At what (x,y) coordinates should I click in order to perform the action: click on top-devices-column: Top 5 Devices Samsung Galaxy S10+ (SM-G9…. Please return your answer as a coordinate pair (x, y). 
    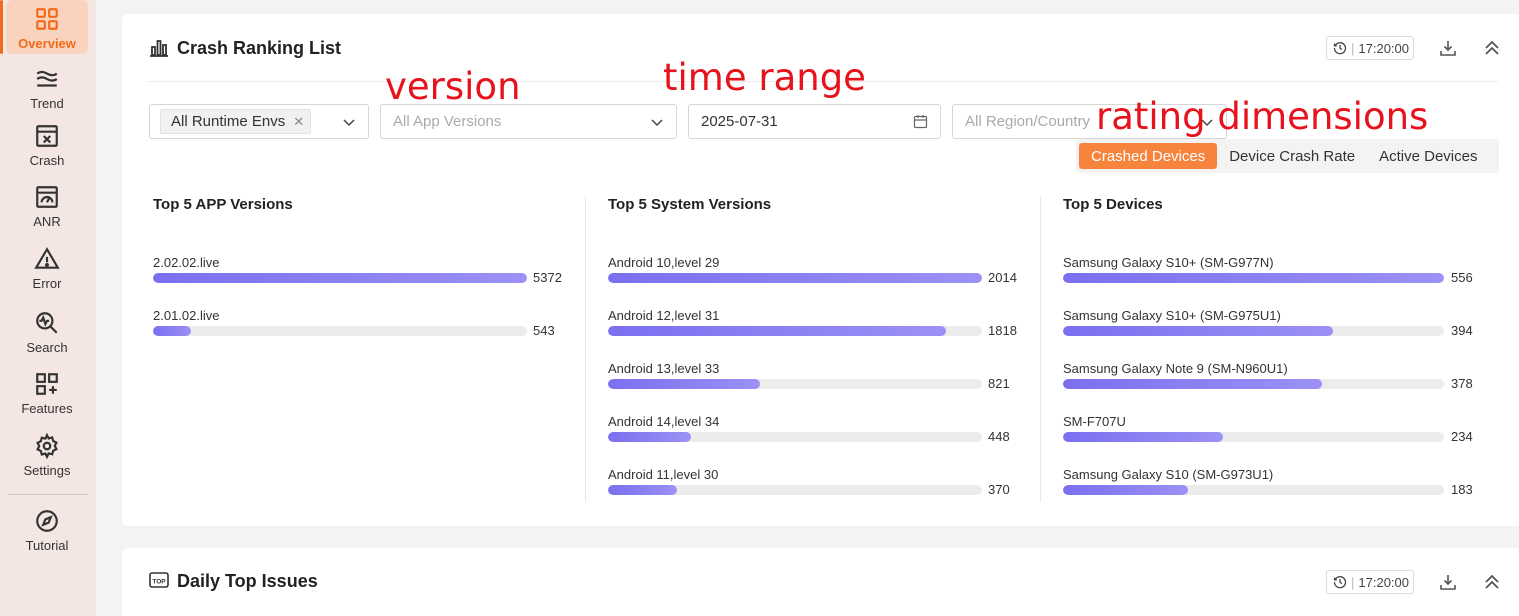
    Looking at the image, I should click on (1269, 346).